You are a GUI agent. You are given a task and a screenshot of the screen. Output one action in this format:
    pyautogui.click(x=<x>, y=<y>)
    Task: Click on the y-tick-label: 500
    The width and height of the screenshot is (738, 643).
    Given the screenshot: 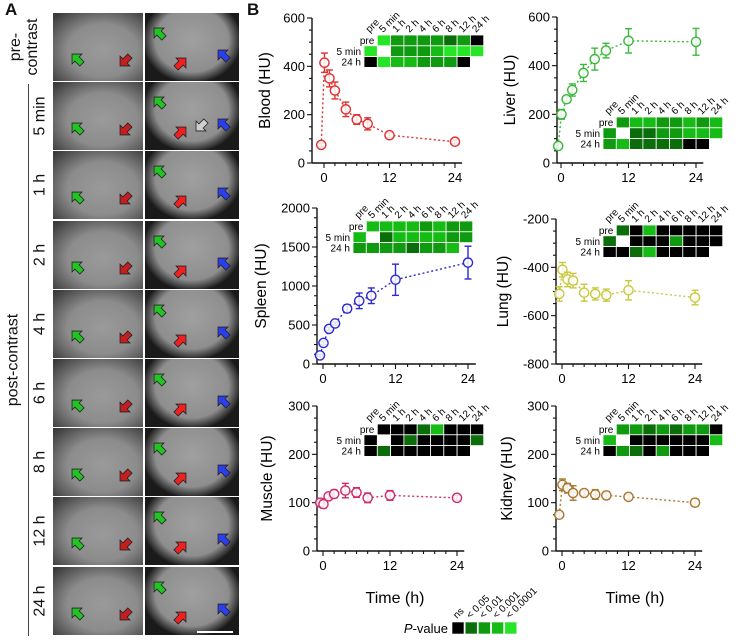 What is the action you would take?
    pyautogui.click(x=299, y=325)
    